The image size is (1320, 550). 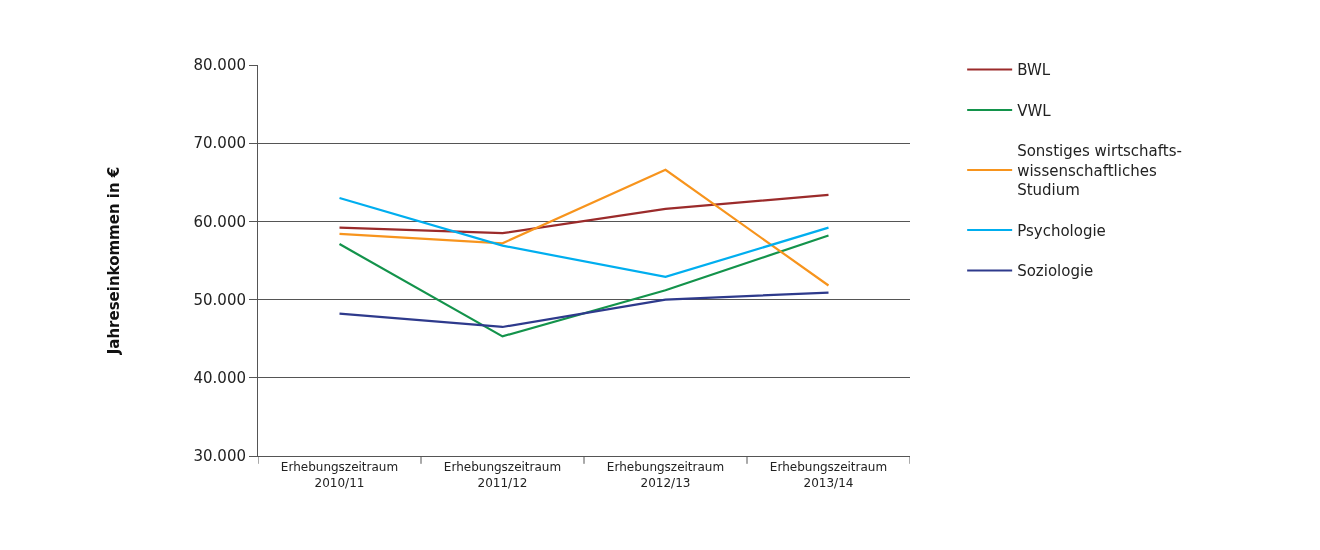 I want to click on legend-label: Soziologie, so click(x=1055, y=271).